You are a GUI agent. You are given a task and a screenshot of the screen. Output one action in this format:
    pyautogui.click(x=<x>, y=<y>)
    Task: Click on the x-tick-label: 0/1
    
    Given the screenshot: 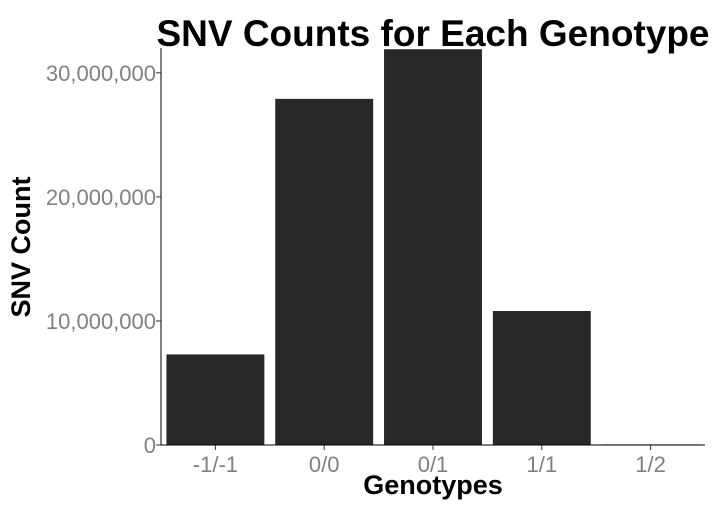 What is the action you would take?
    pyautogui.click(x=433, y=464)
    